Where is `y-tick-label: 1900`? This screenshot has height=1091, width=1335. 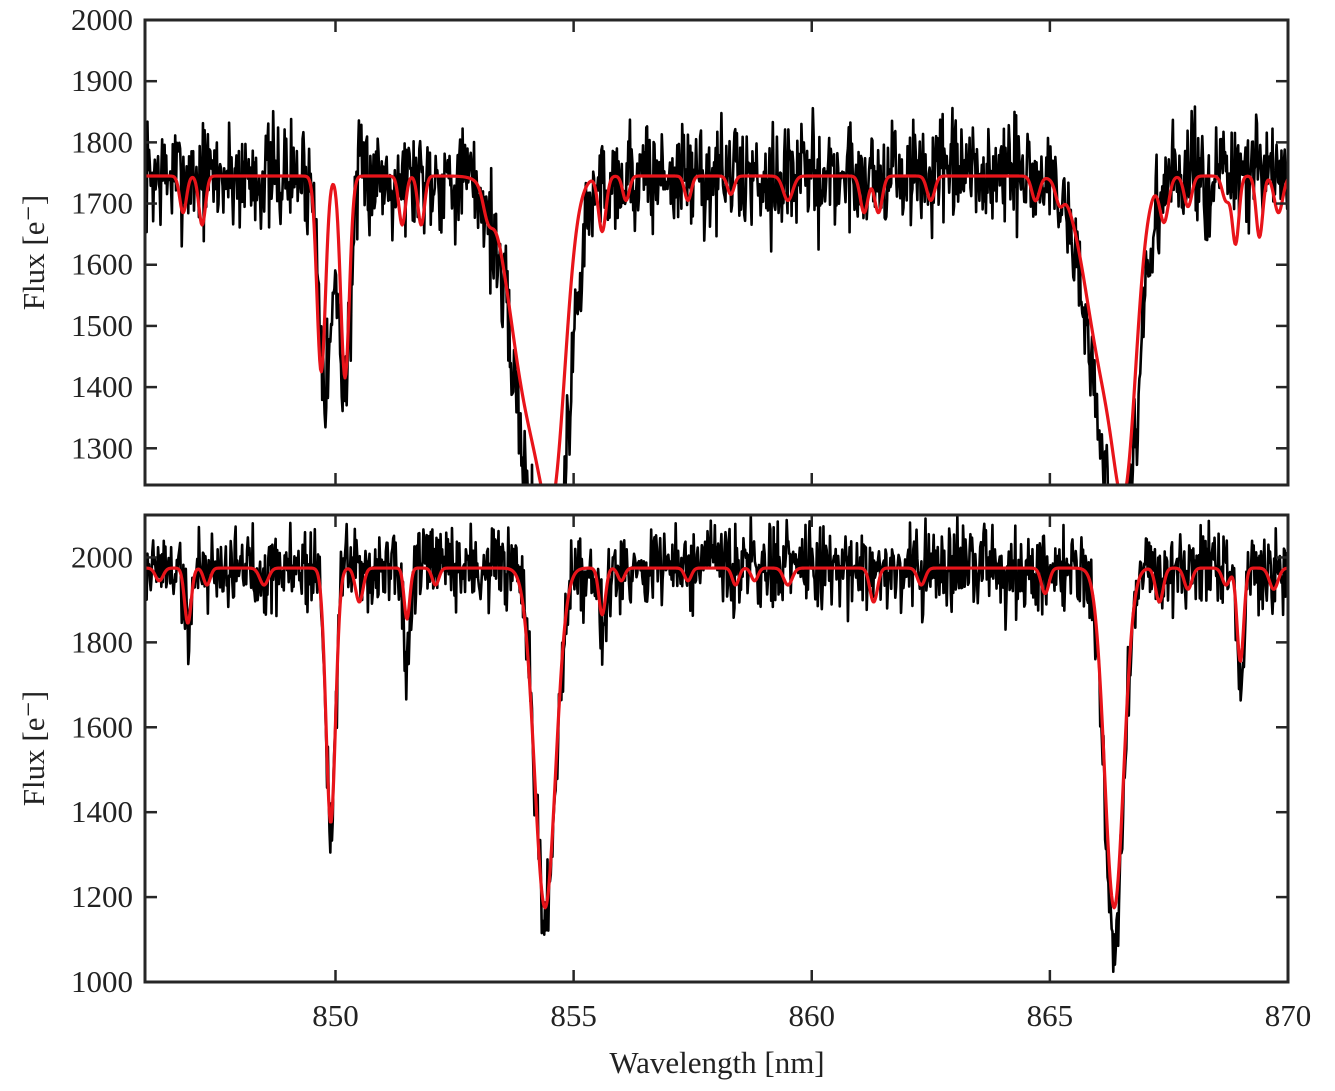
y-tick-label: 1900 is located at coordinates (102, 80).